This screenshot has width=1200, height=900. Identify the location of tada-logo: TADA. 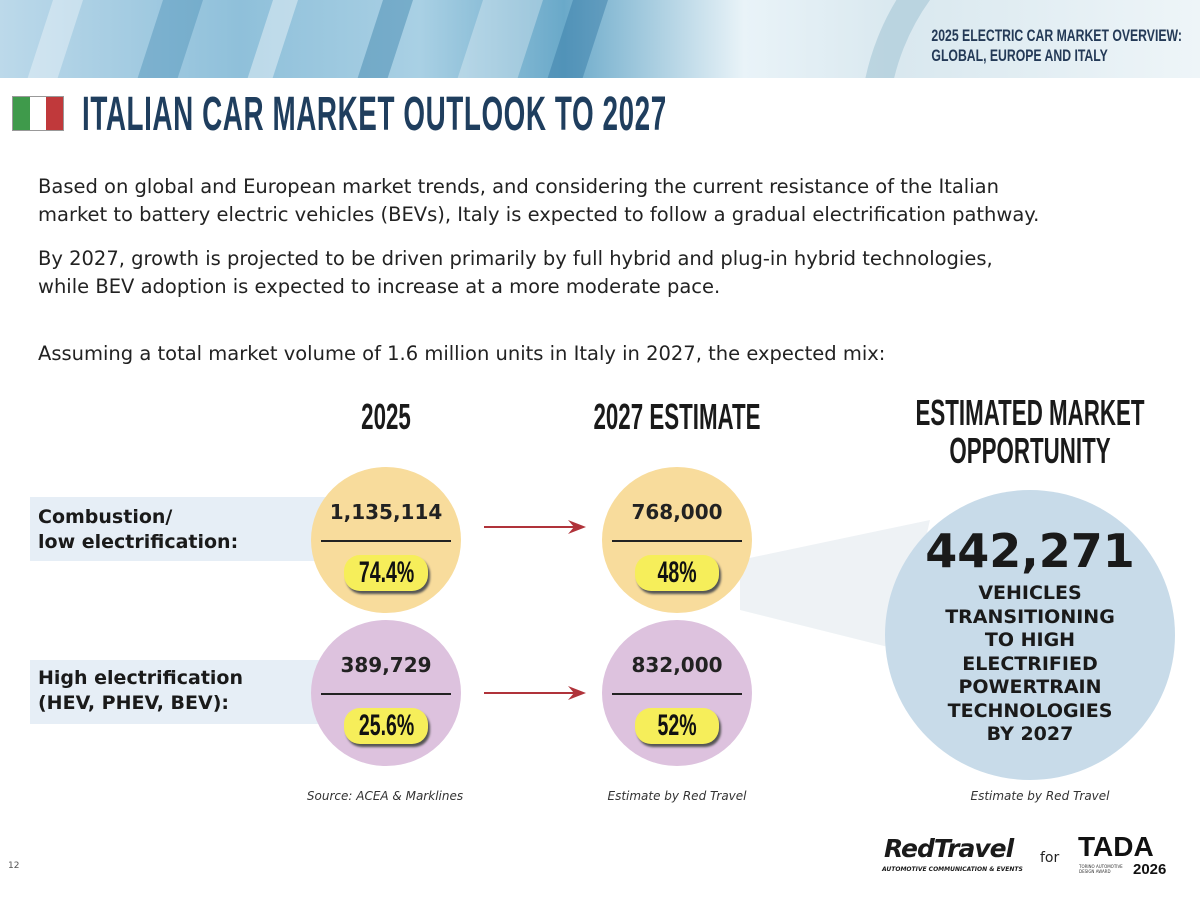
(1116, 846).